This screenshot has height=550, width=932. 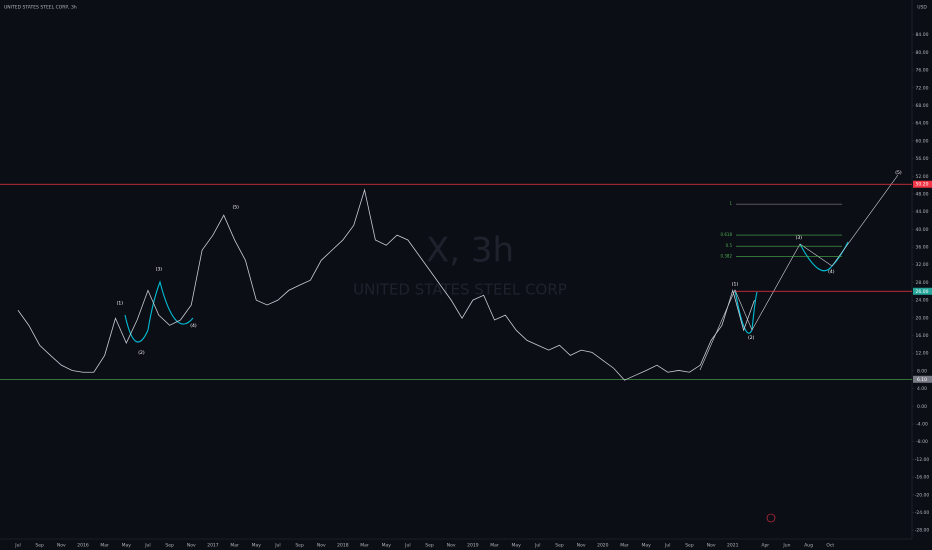 I want to click on y-tick-label: 40.00, so click(x=922, y=230).